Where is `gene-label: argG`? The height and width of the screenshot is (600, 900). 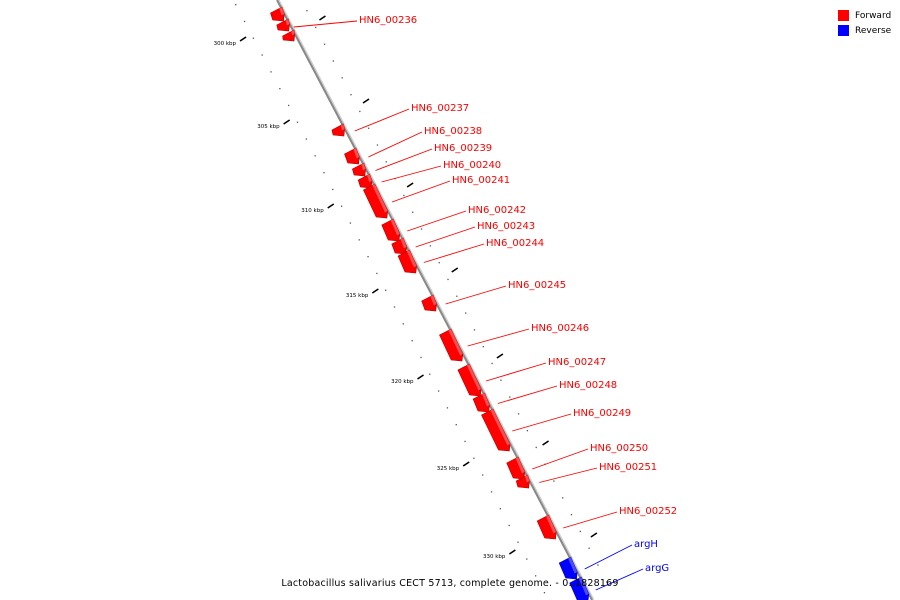
gene-label: argG is located at coordinates (657, 568).